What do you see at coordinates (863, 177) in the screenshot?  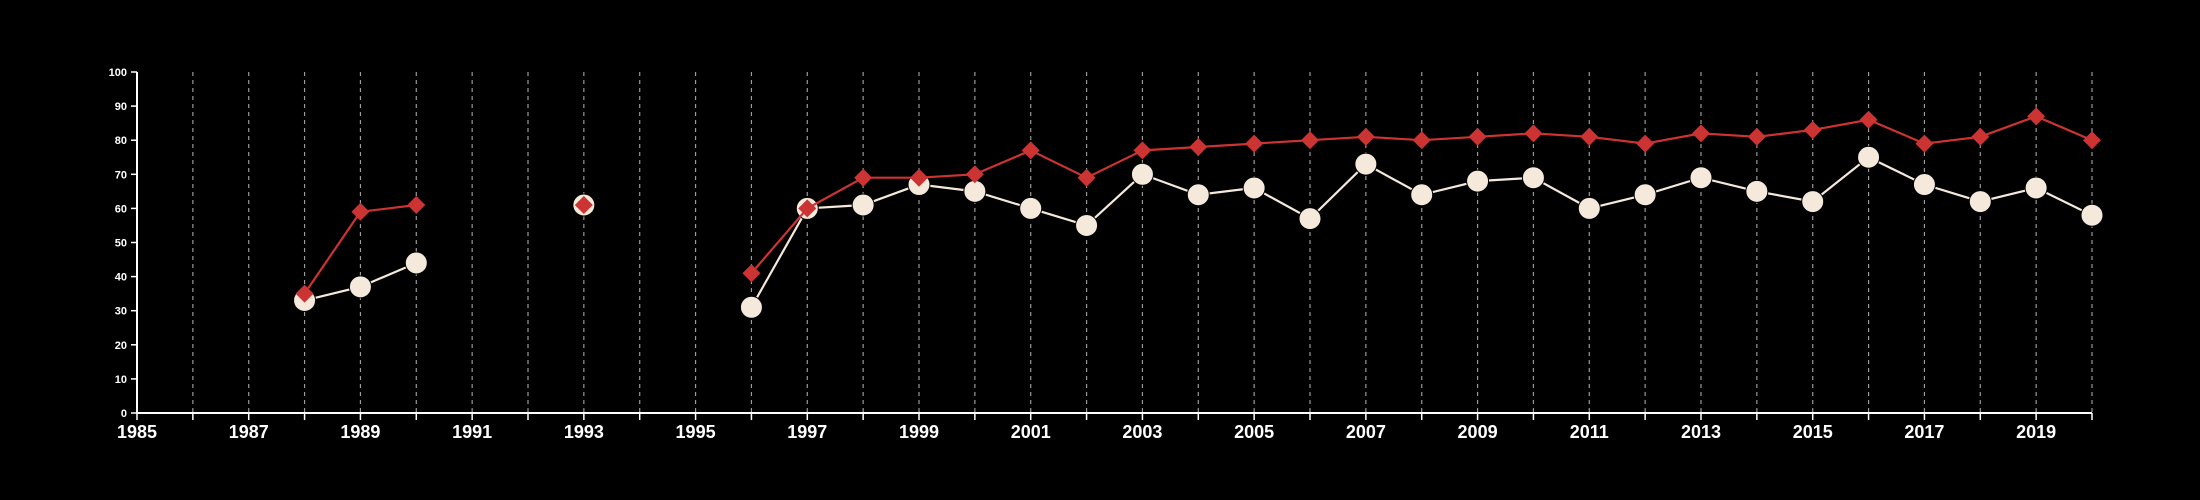 I see `series-1-point-1998` at bounding box center [863, 177].